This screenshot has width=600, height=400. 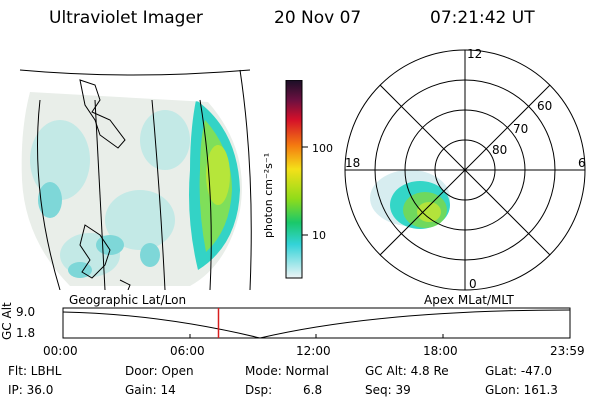 What do you see at coordinates (482, 18) in the screenshot?
I see `observation-time: 07:21:42 UT` at bounding box center [482, 18].